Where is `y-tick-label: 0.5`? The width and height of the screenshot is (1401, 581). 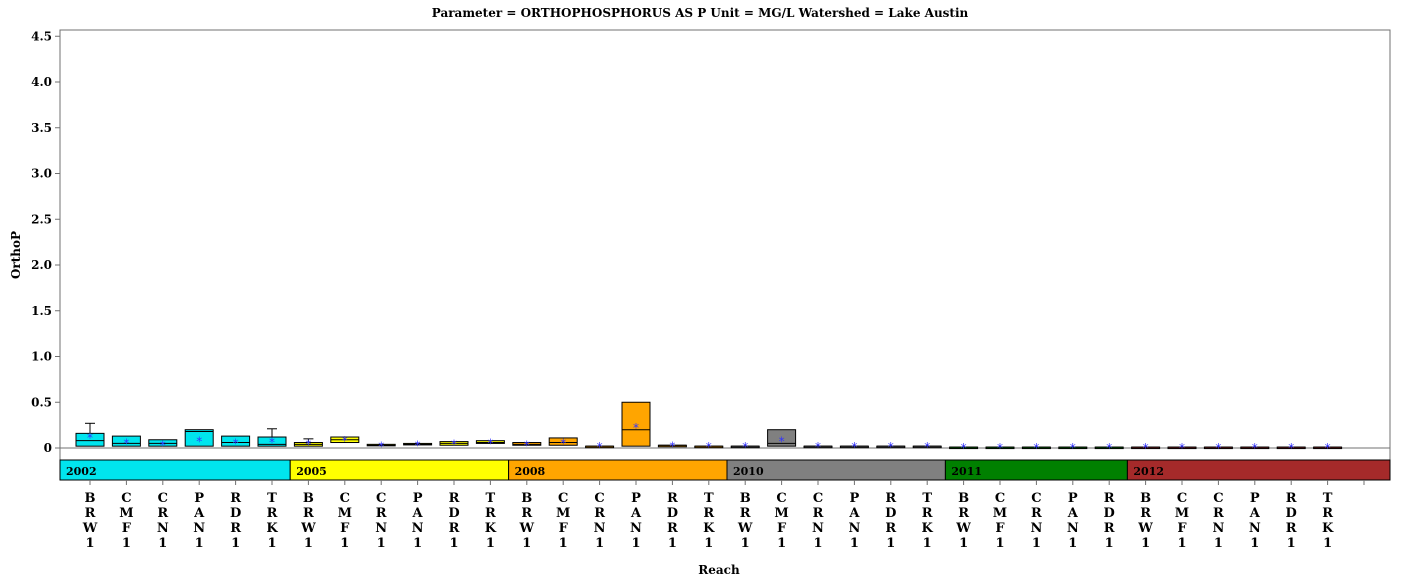
y-tick-label: 0.5 is located at coordinates (41, 402).